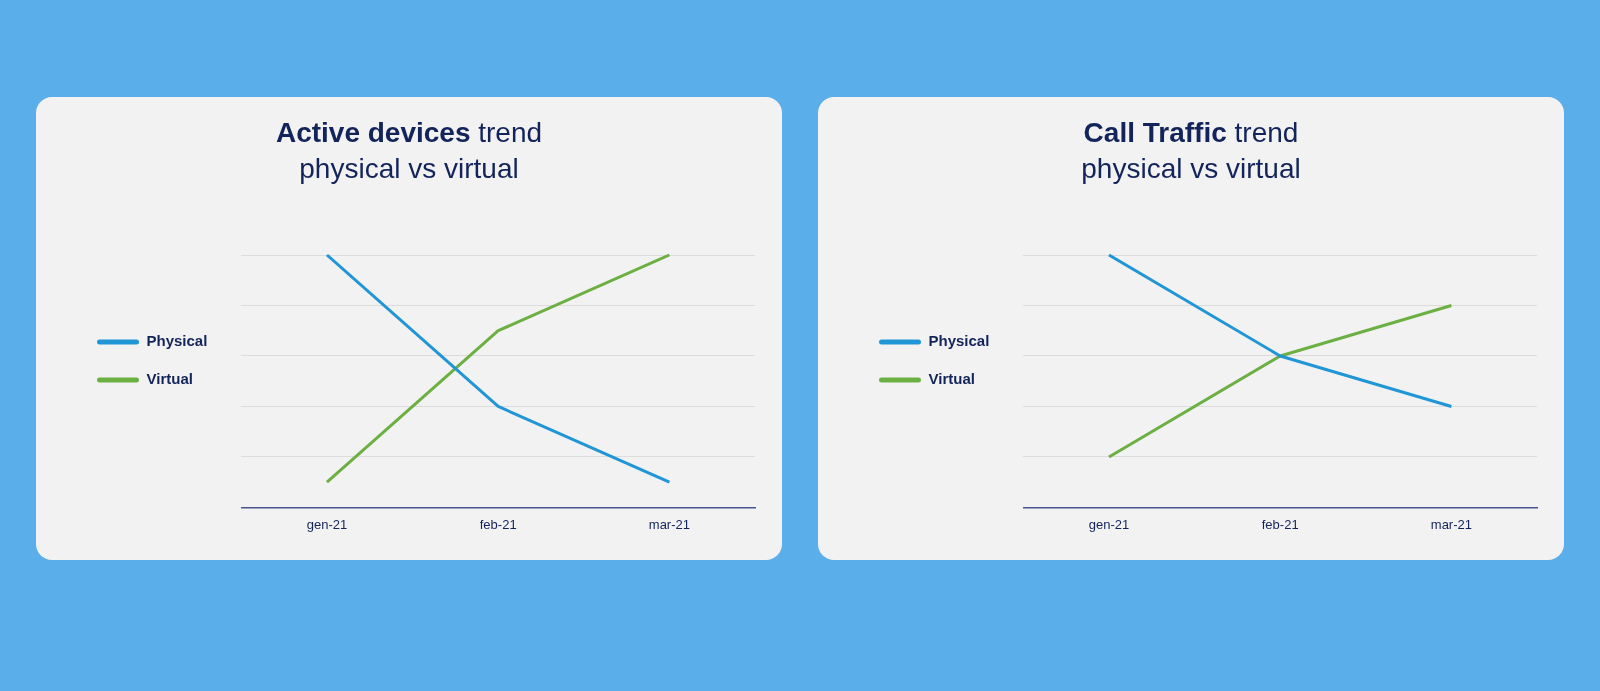 This screenshot has height=691, width=1600. I want to click on chart-title: Active devices trend, so click(409, 132).